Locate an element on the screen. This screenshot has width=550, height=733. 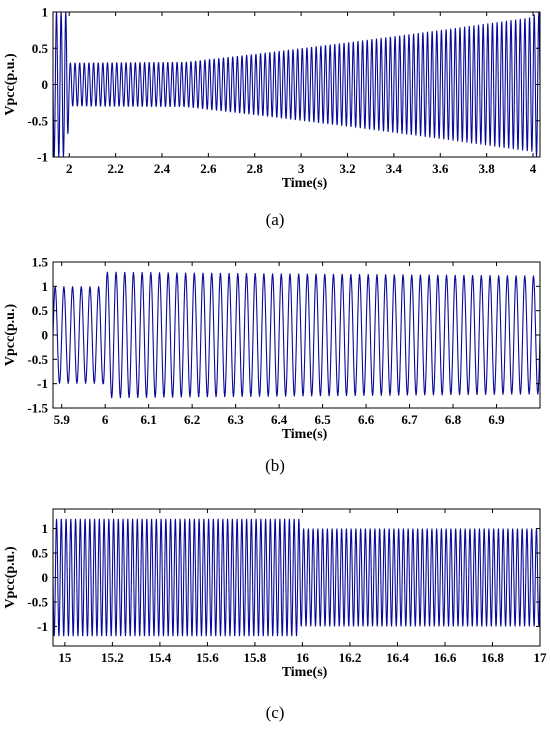
x-tick-label: 16.8 is located at coordinates (492, 657).